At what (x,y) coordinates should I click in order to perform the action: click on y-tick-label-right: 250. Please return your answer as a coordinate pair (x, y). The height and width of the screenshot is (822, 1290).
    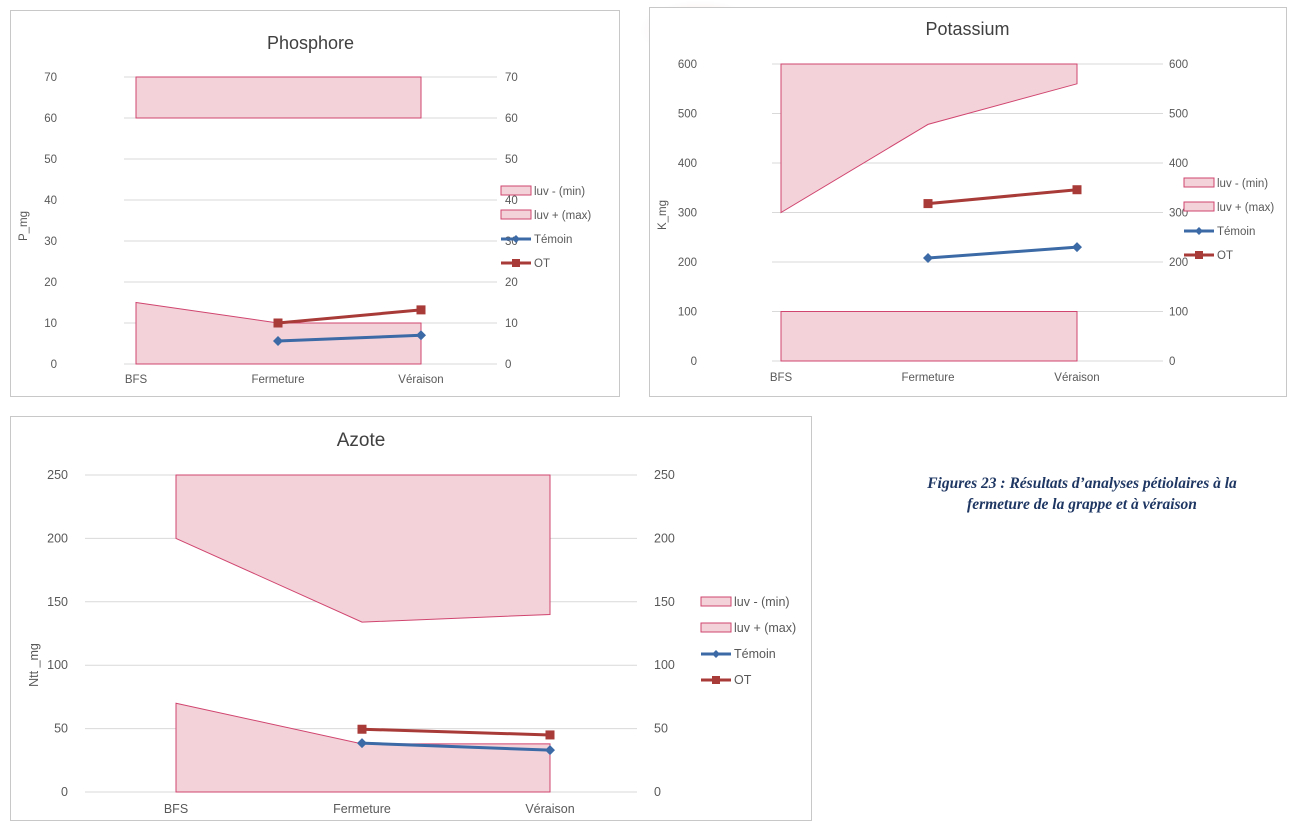
    Looking at the image, I should click on (664, 475).